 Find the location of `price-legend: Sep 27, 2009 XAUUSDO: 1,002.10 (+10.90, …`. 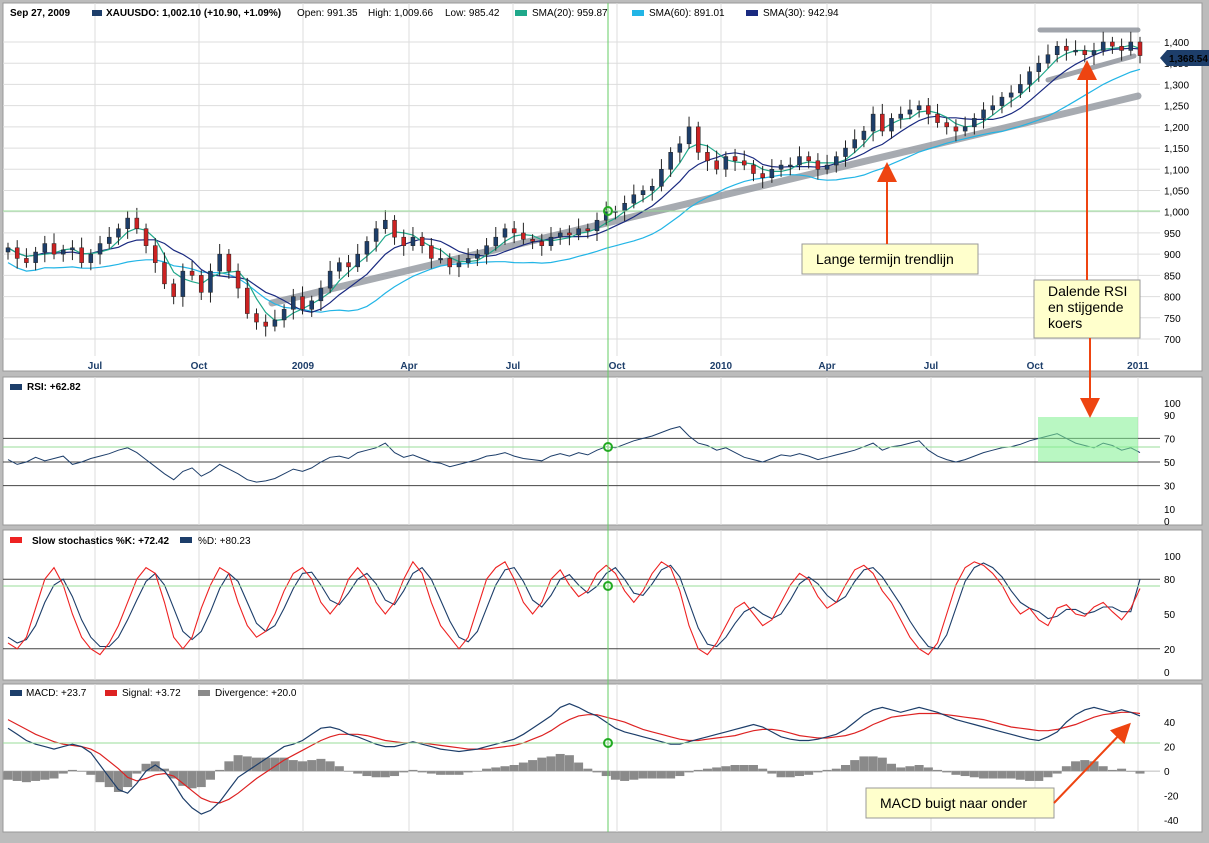

price-legend: Sep 27, 2009 XAUUSDO: 1,002.10 (+10.90, … is located at coordinates (424, 13).